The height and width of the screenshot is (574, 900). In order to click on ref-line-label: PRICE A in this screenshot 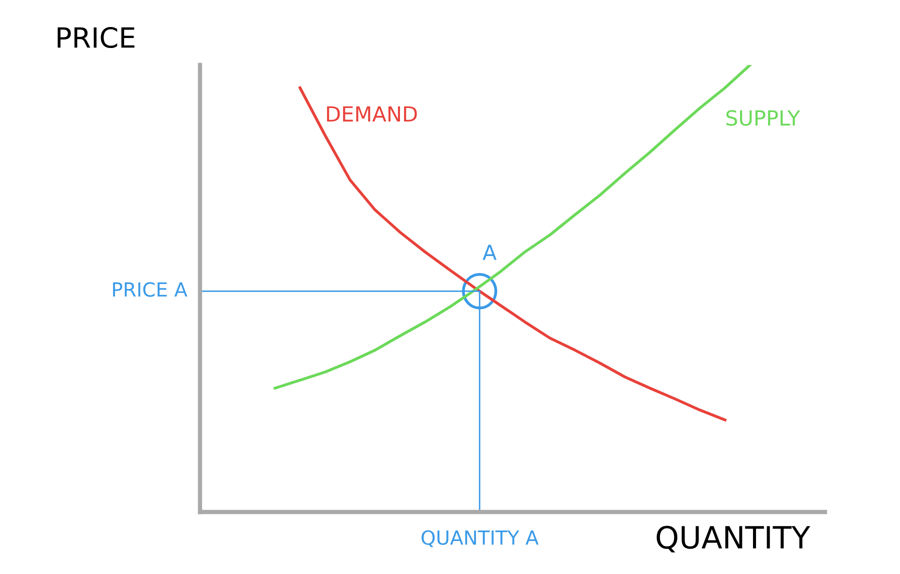, I will do `click(150, 289)`.